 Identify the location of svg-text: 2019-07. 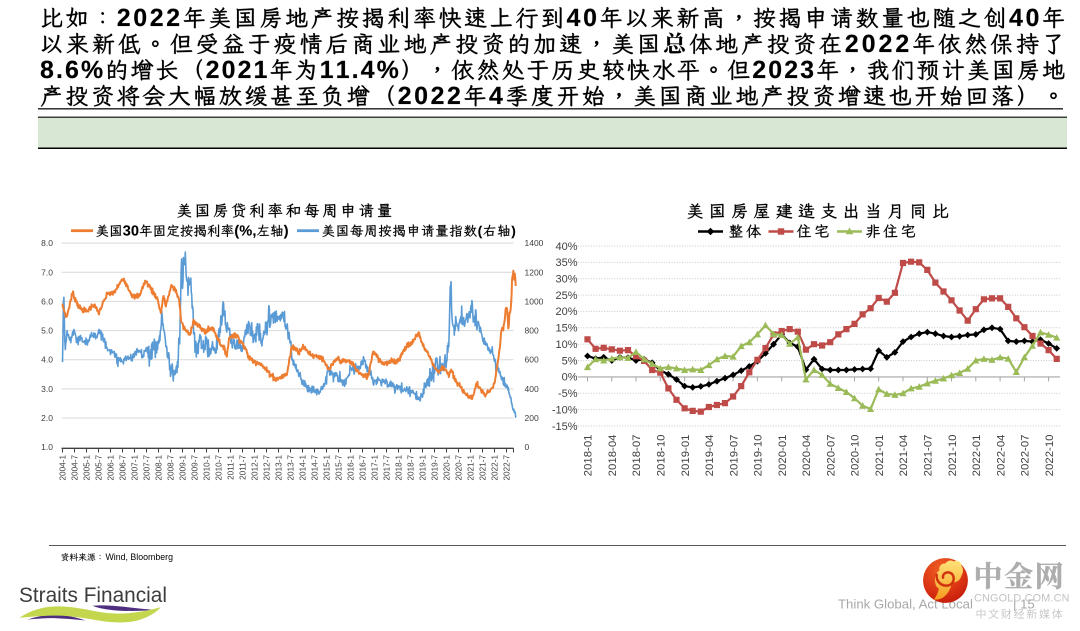
(734, 456).